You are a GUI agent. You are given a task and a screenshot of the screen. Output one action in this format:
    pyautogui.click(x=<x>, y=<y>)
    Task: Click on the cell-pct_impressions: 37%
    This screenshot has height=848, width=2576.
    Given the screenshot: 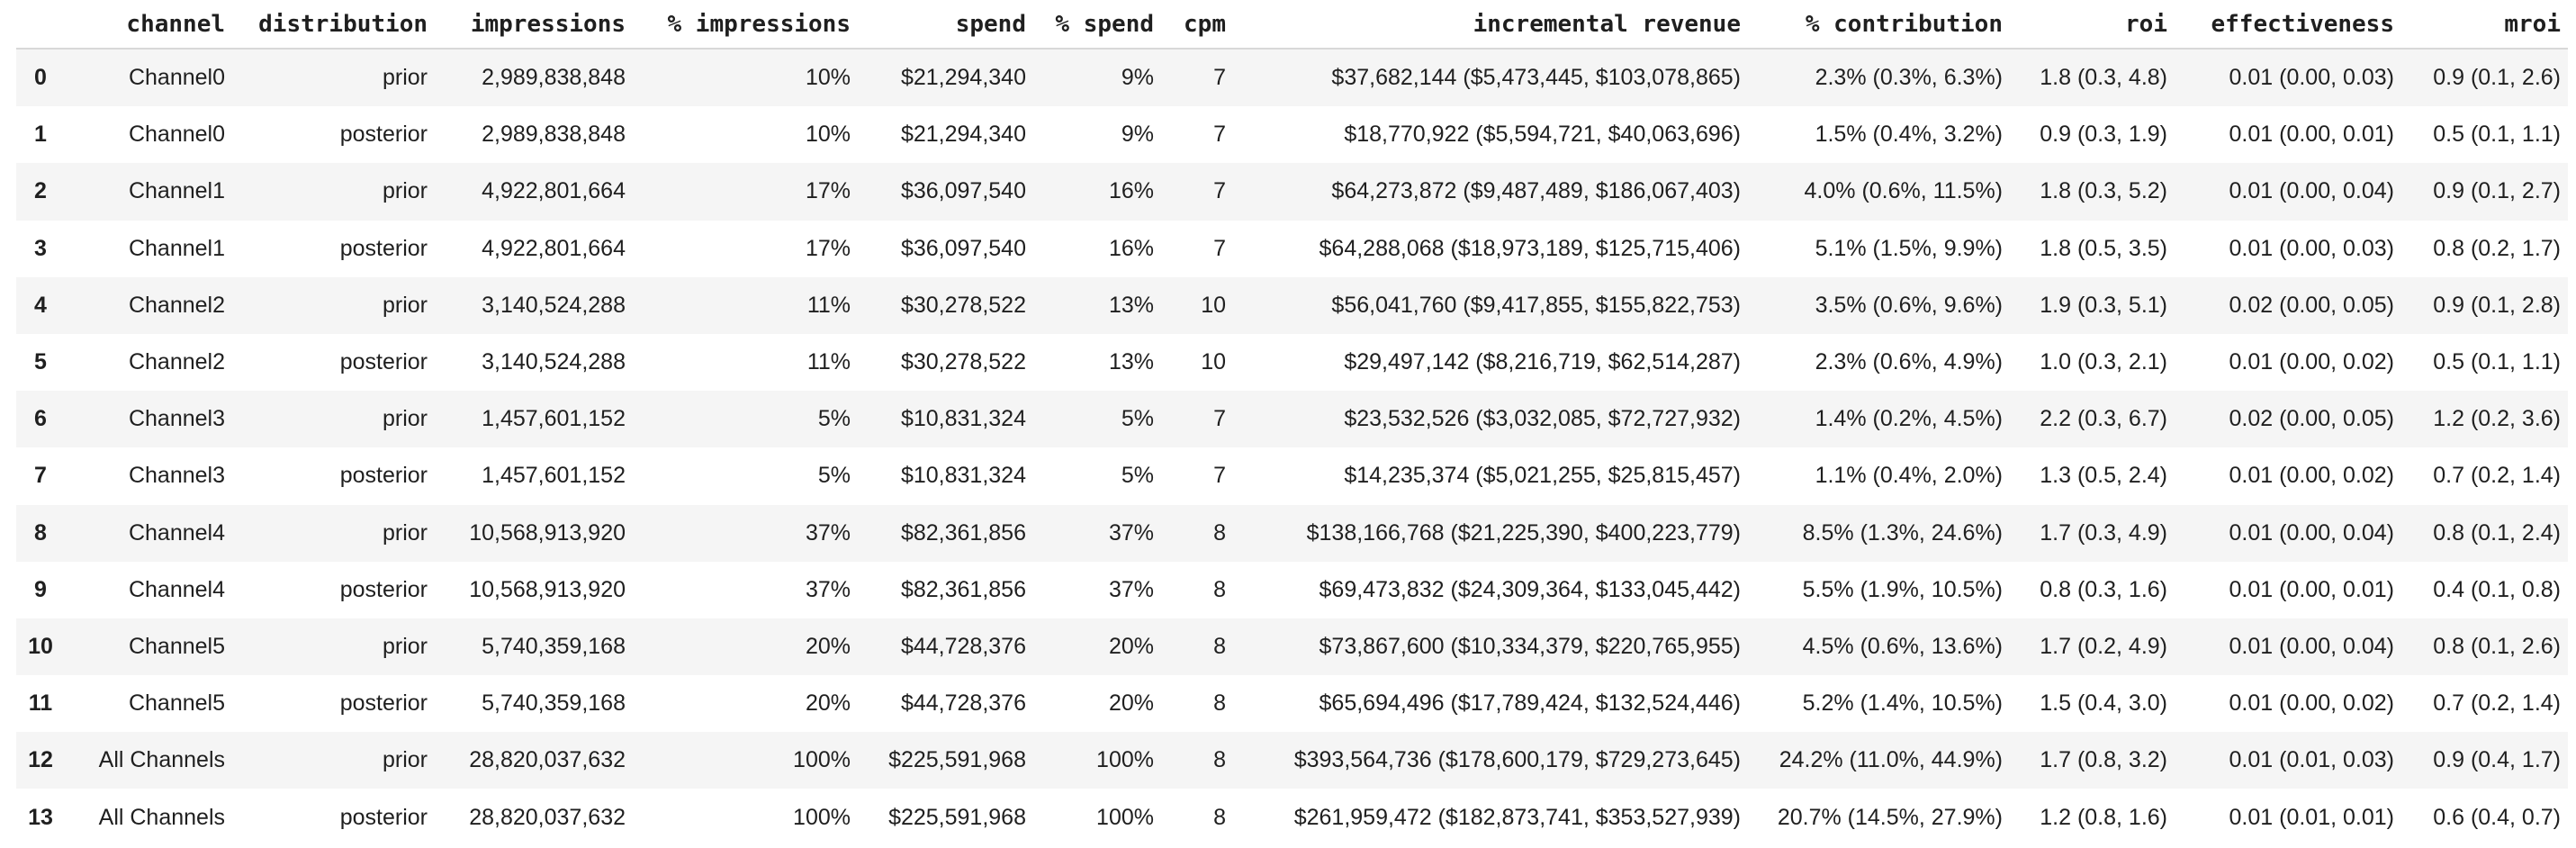 What is the action you would take?
    pyautogui.click(x=828, y=532)
    